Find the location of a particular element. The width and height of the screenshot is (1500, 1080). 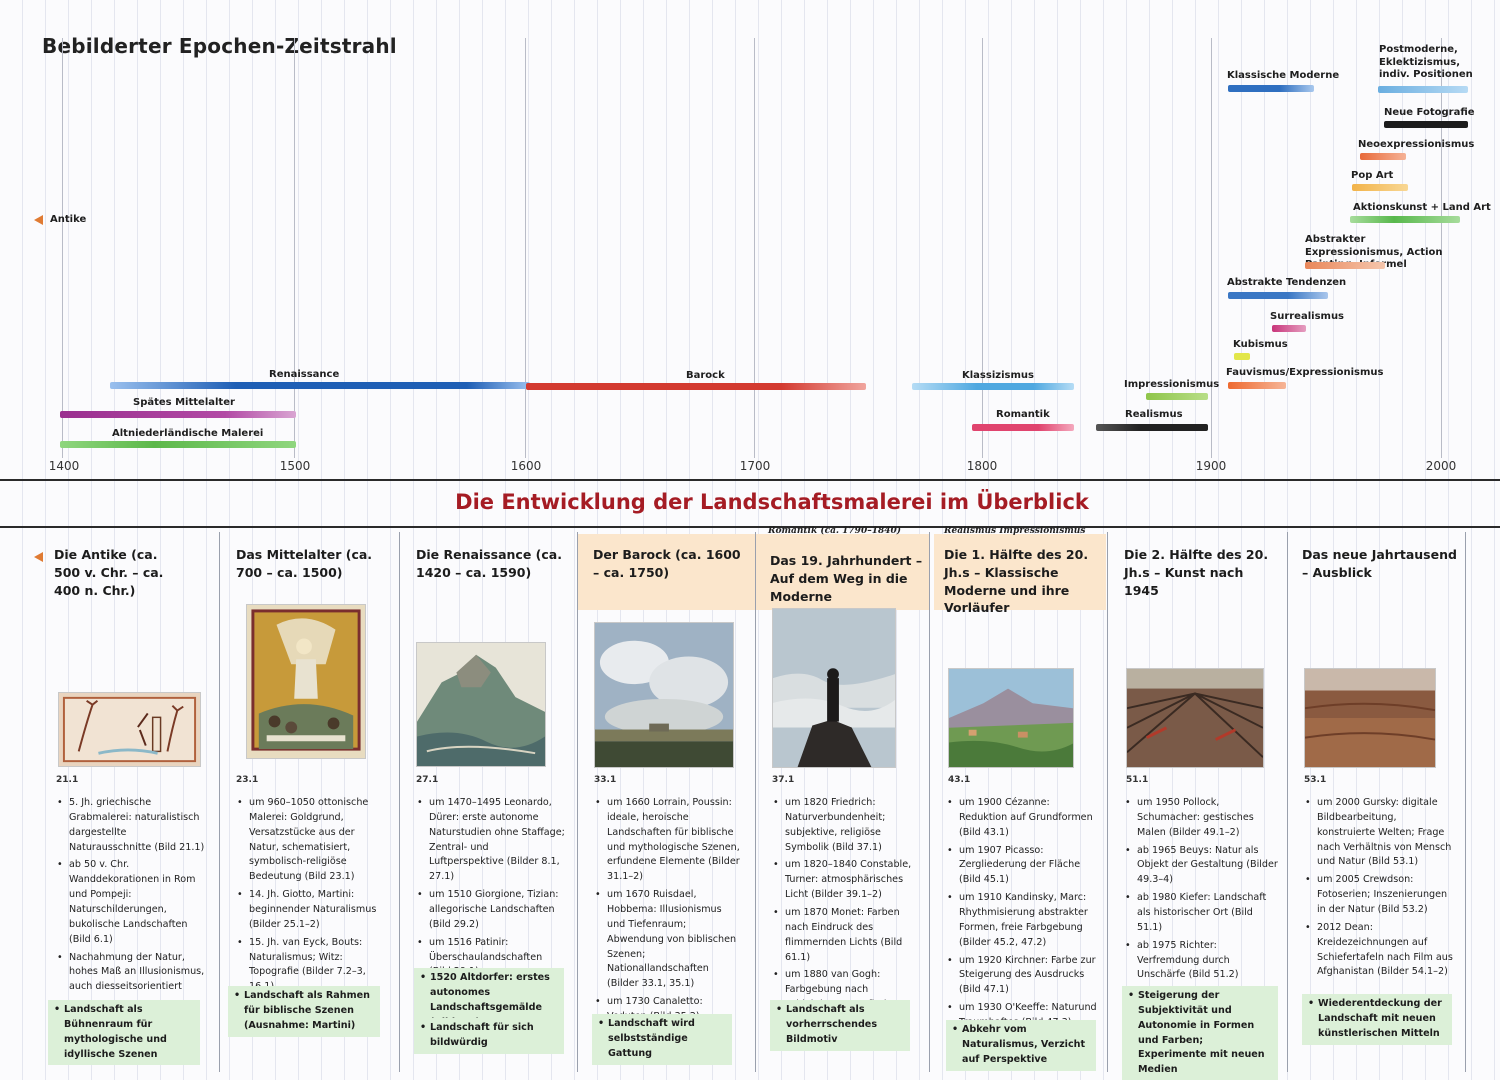

epoch-bar-neoexpressionismus is located at coordinates (1383, 156).